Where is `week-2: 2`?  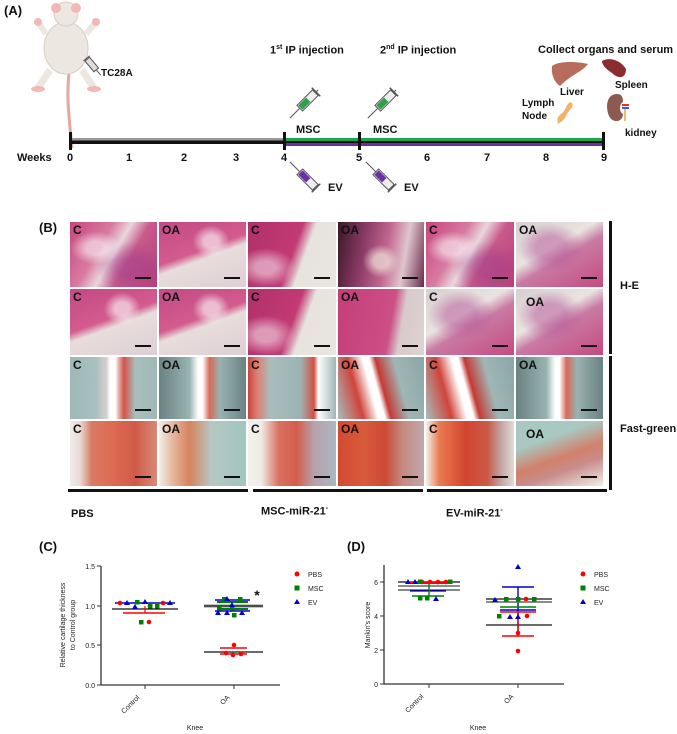
week-2: 2 is located at coordinates (184, 158).